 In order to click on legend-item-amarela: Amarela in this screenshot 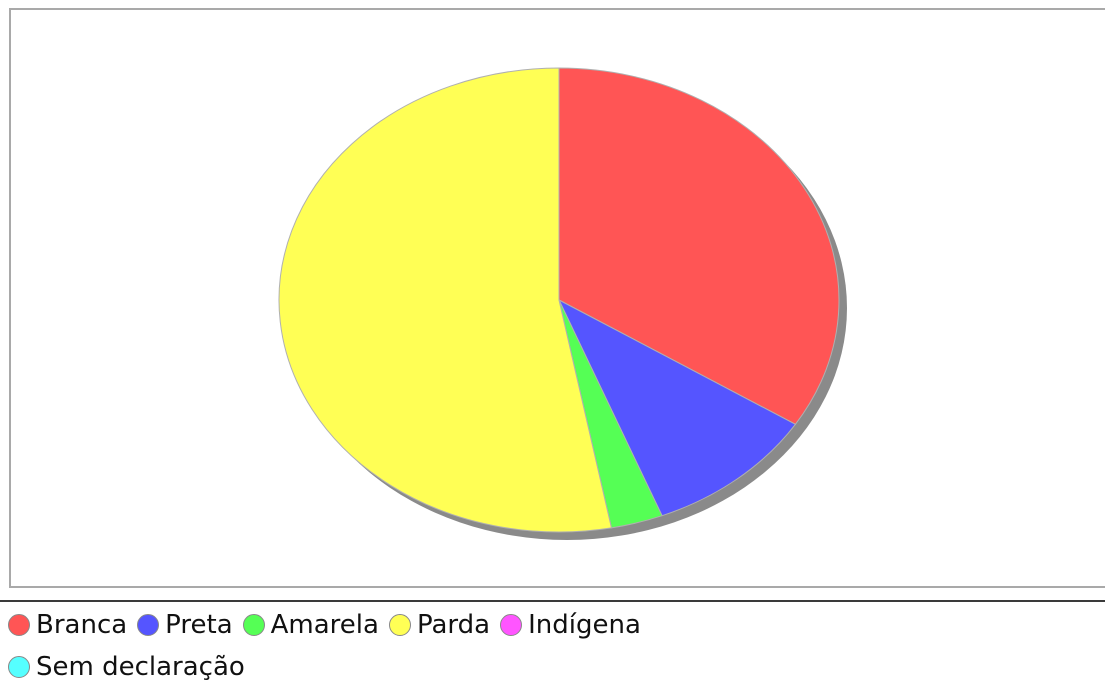, I will do `click(310, 625)`.